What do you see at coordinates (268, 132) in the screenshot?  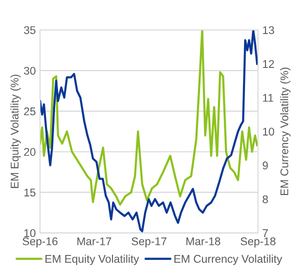 I see `y2-tick-label: 10` at bounding box center [268, 132].